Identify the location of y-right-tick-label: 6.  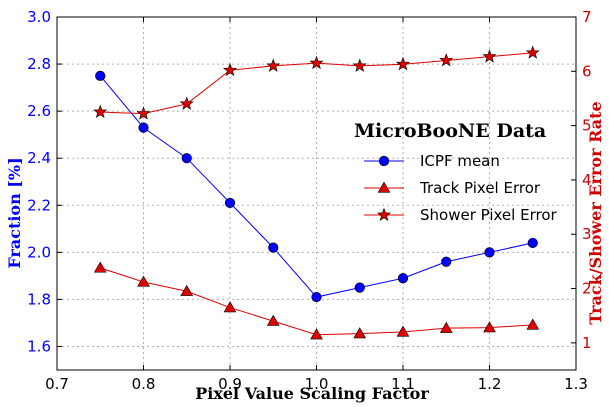
(587, 71).